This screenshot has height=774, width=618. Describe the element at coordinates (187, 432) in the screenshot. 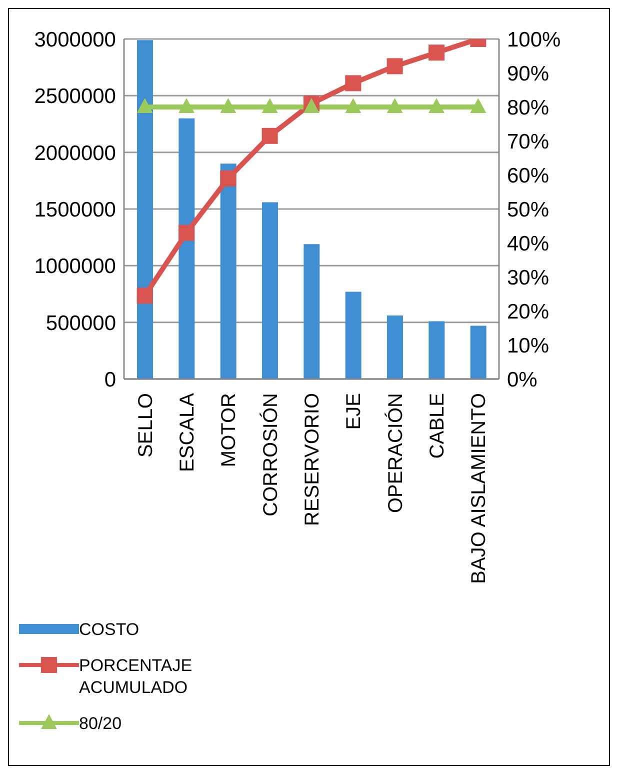

I see `x-tick-label: ESCALA` at that location.